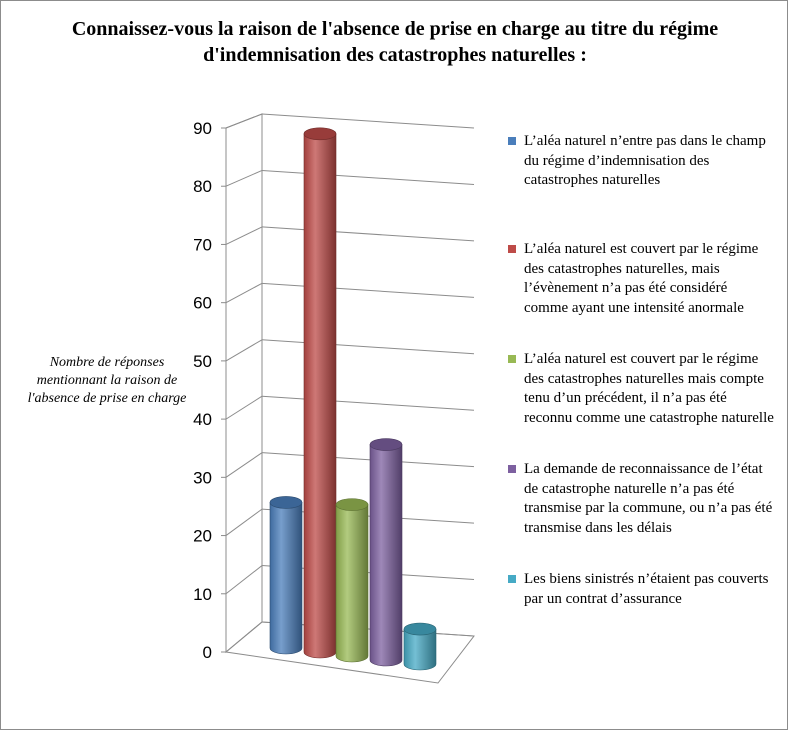  Describe the element at coordinates (202, 244) in the screenshot. I see `y-tick-label: 70` at that location.